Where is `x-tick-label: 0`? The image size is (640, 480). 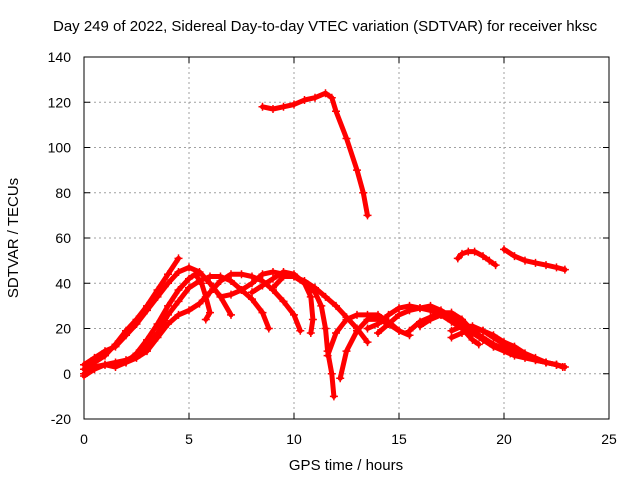 x-tick-label: 0 is located at coordinates (84, 439).